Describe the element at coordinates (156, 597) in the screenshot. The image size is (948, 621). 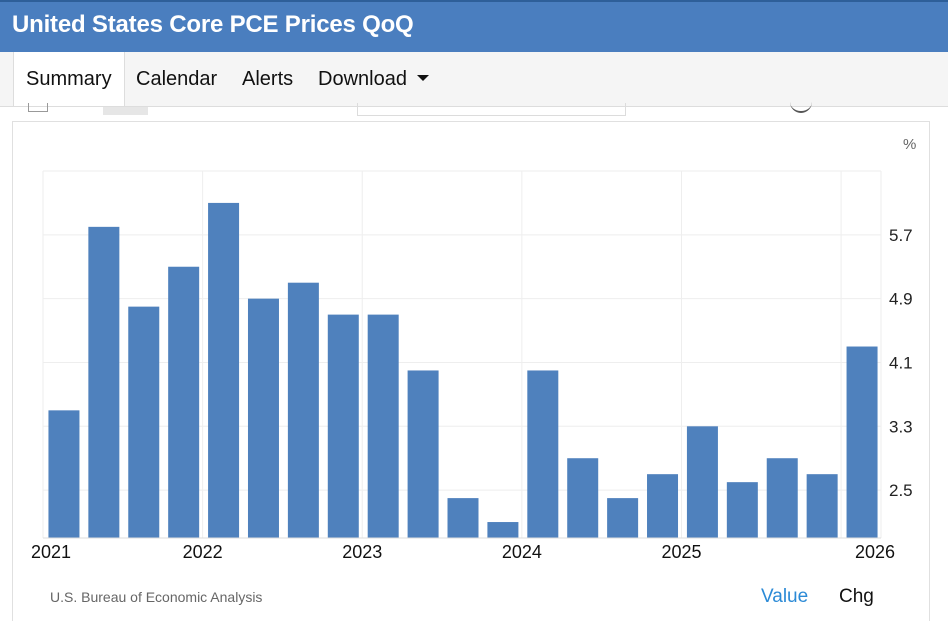
I see `source-note: U.S. Bureau of Economic Analysis` at that location.